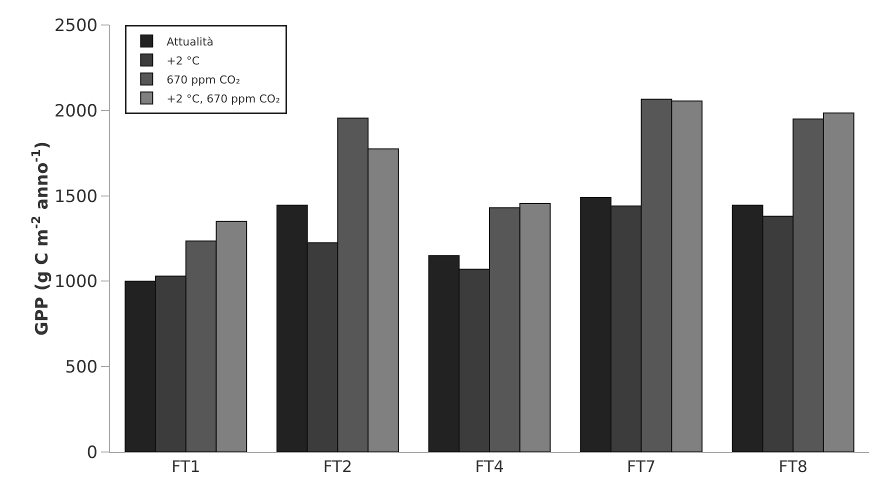 Image resolution: width=889 pixels, height=497 pixels. What do you see at coordinates (183, 61) in the screenshot?
I see `legend-label: +2 °C` at bounding box center [183, 61].